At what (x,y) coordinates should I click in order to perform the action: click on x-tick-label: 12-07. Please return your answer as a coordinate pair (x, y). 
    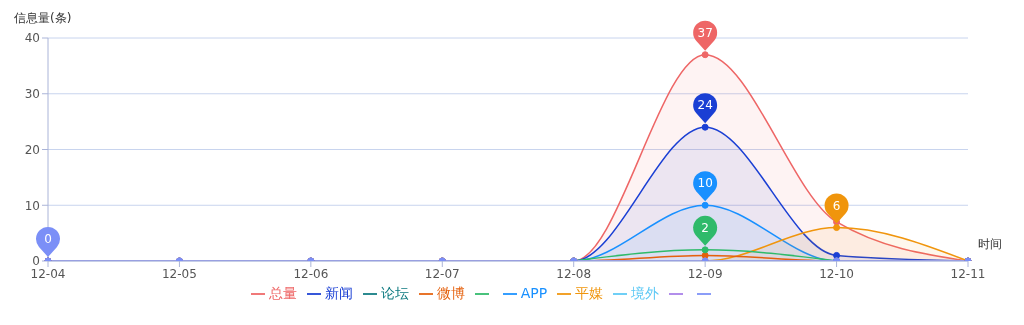
    Looking at the image, I should click on (442, 273).